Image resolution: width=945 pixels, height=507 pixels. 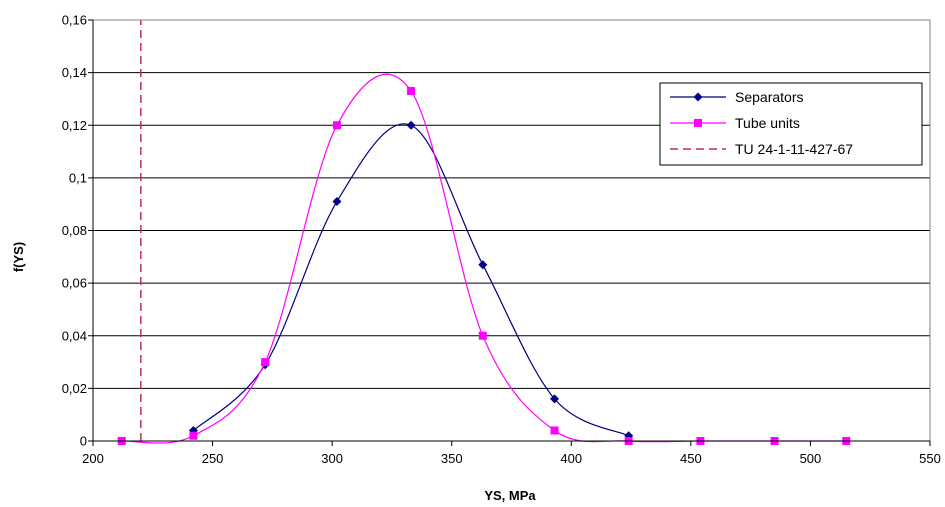 What do you see at coordinates (332, 458) in the screenshot?
I see `x-tick-label: 300` at bounding box center [332, 458].